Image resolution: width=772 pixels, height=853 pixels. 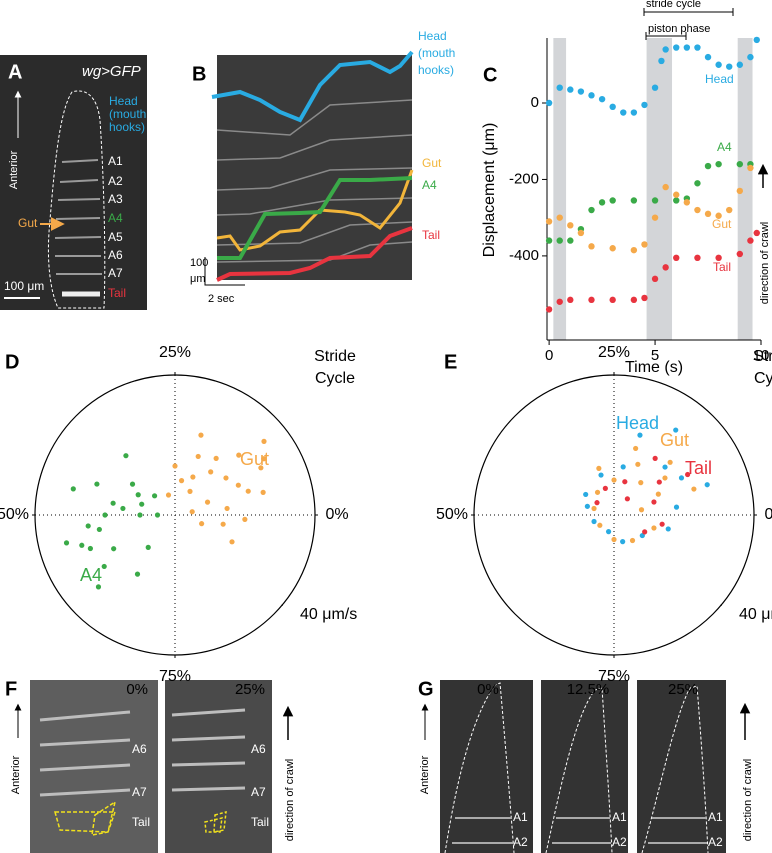 I want to click on label: hooks), so click(x=436, y=70).